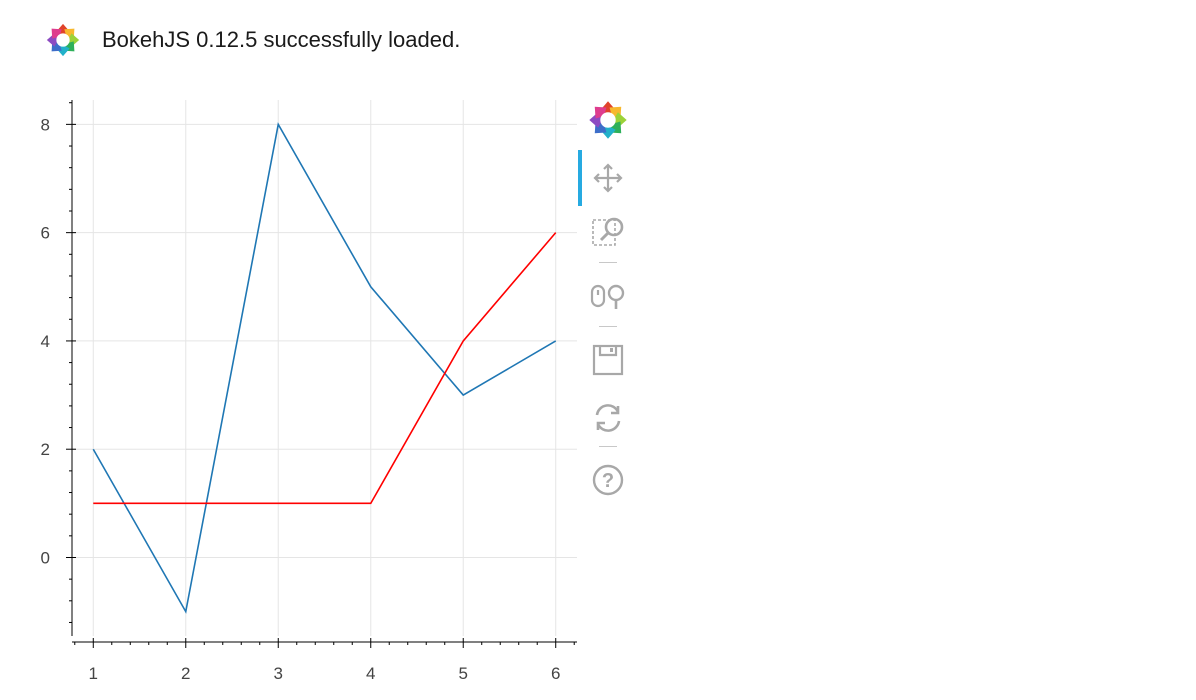  What do you see at coordinates (45, 449) in the screenshot?
I see `y-tick-label: 2` at bounding box center [45, 449].